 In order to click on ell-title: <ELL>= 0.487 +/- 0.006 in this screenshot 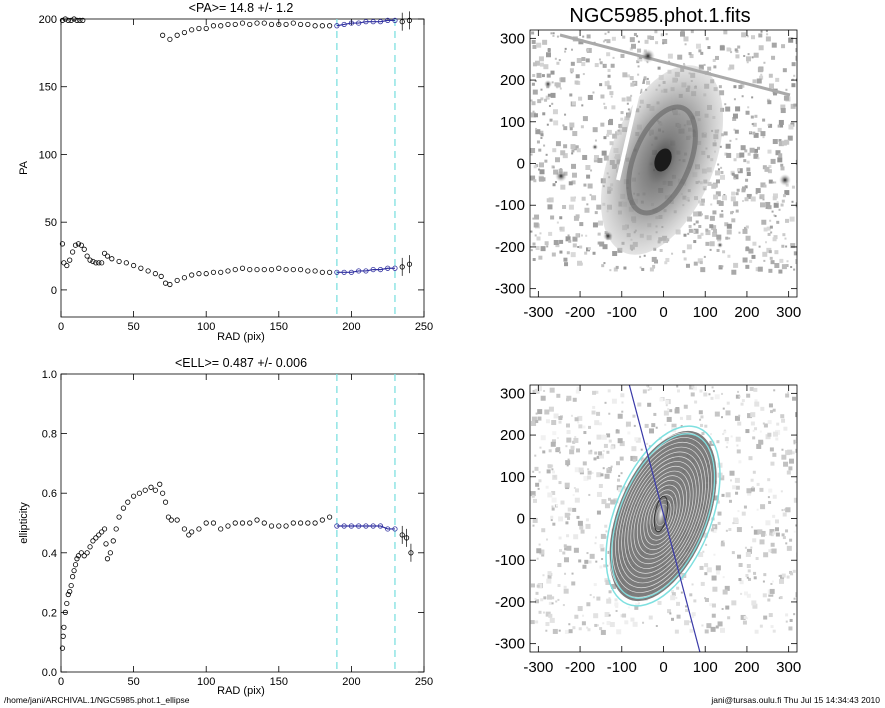, I will do `click(241, 363)`.